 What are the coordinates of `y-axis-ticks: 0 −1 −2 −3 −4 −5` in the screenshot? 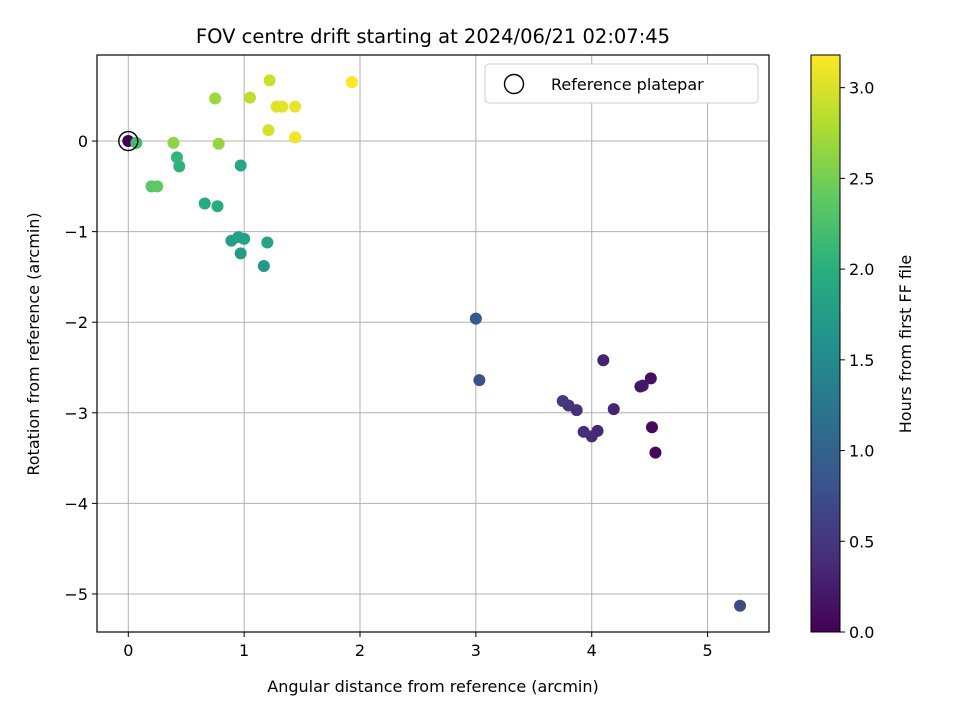 It's located at (80, 368).